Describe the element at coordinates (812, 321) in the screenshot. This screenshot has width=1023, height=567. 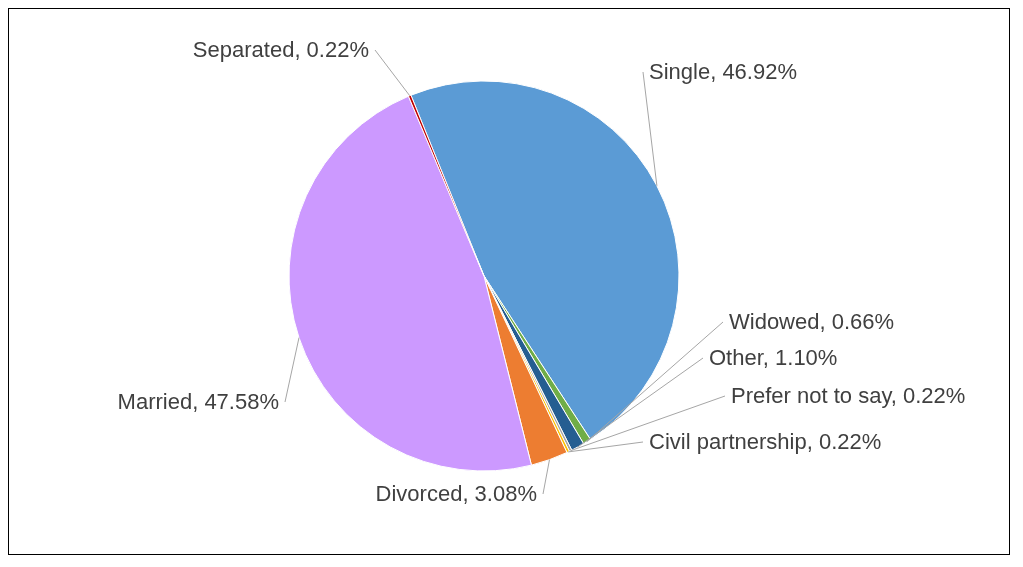
I see `slice-label: Widowed, 0.66%` at that location.